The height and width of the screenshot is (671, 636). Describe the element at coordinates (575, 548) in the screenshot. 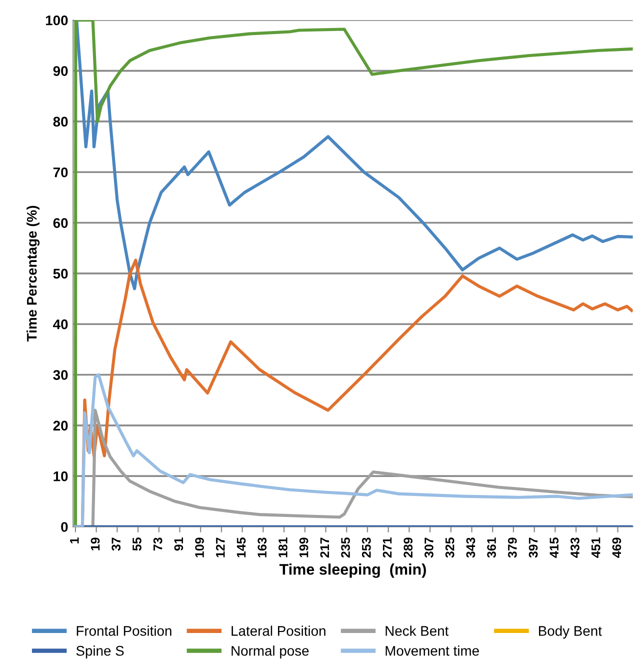

I see `x-tick-label: 433` at that location.